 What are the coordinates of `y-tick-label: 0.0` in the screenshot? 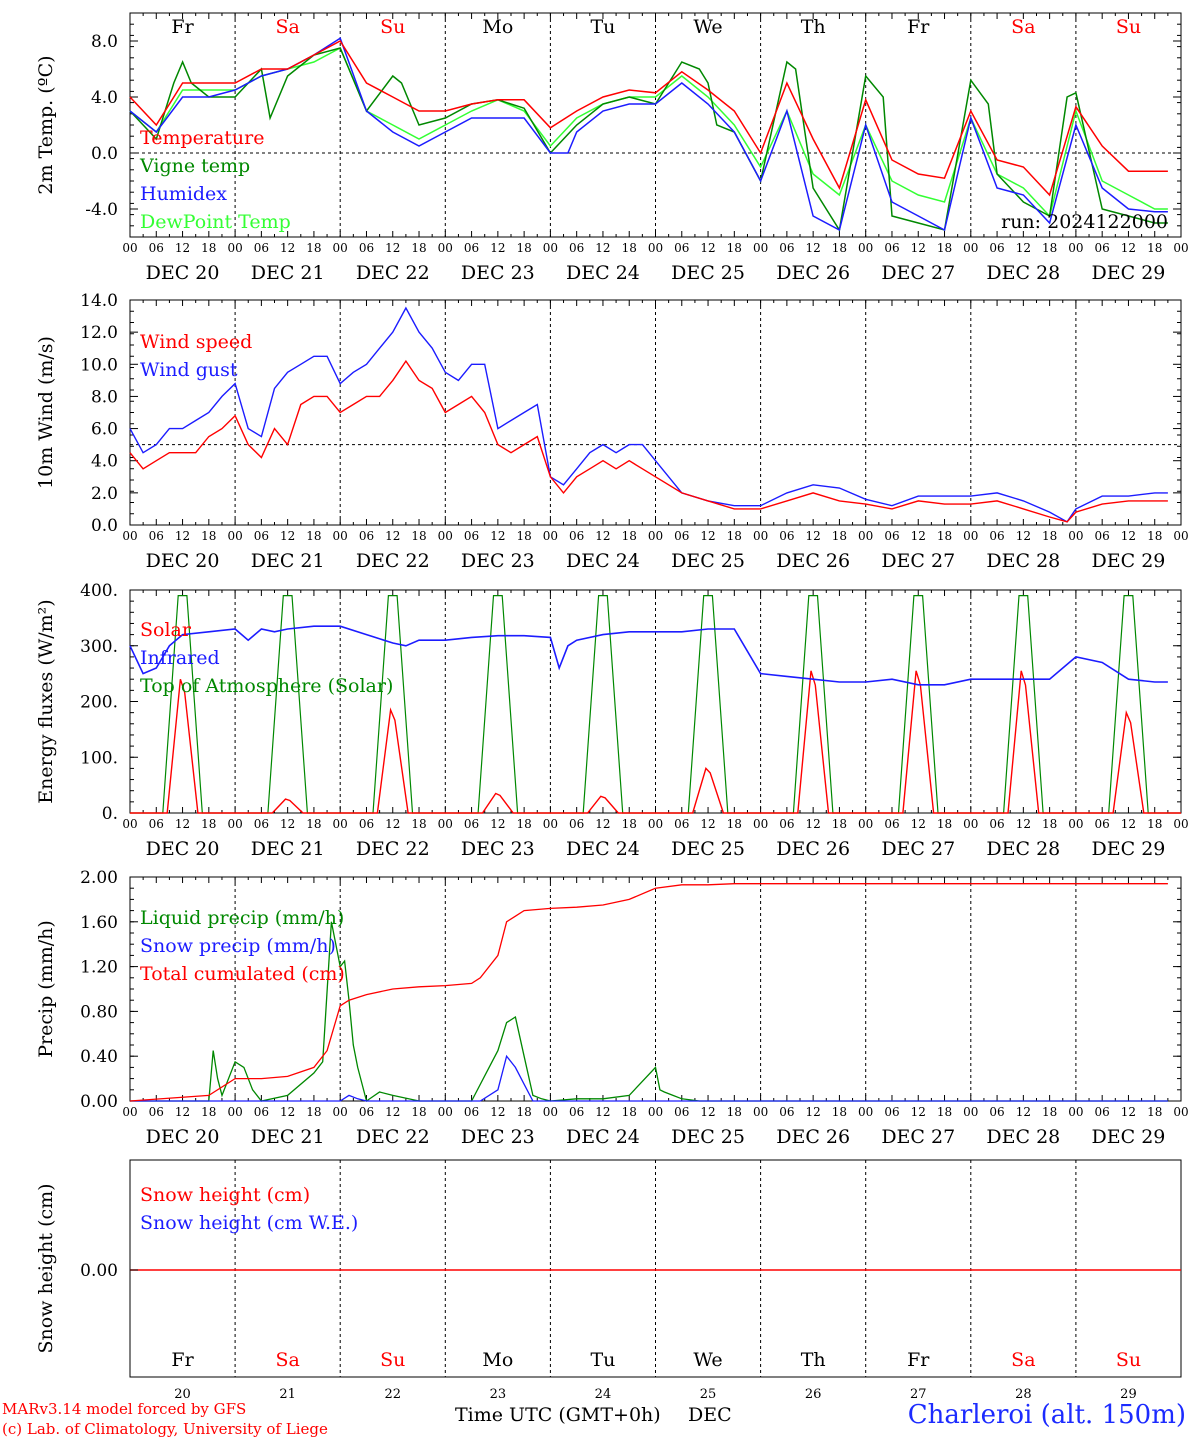 It's located at (104, 154).